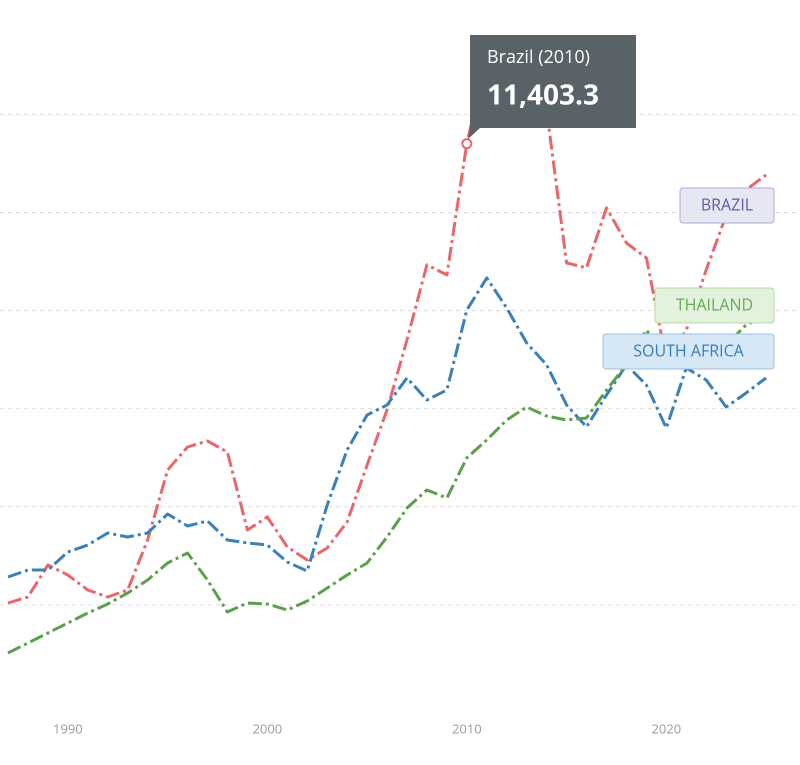 The height and width of the screenshot is (765, 800). I want to click on series-label: SOUTH AFRICA, so click(688, 350).